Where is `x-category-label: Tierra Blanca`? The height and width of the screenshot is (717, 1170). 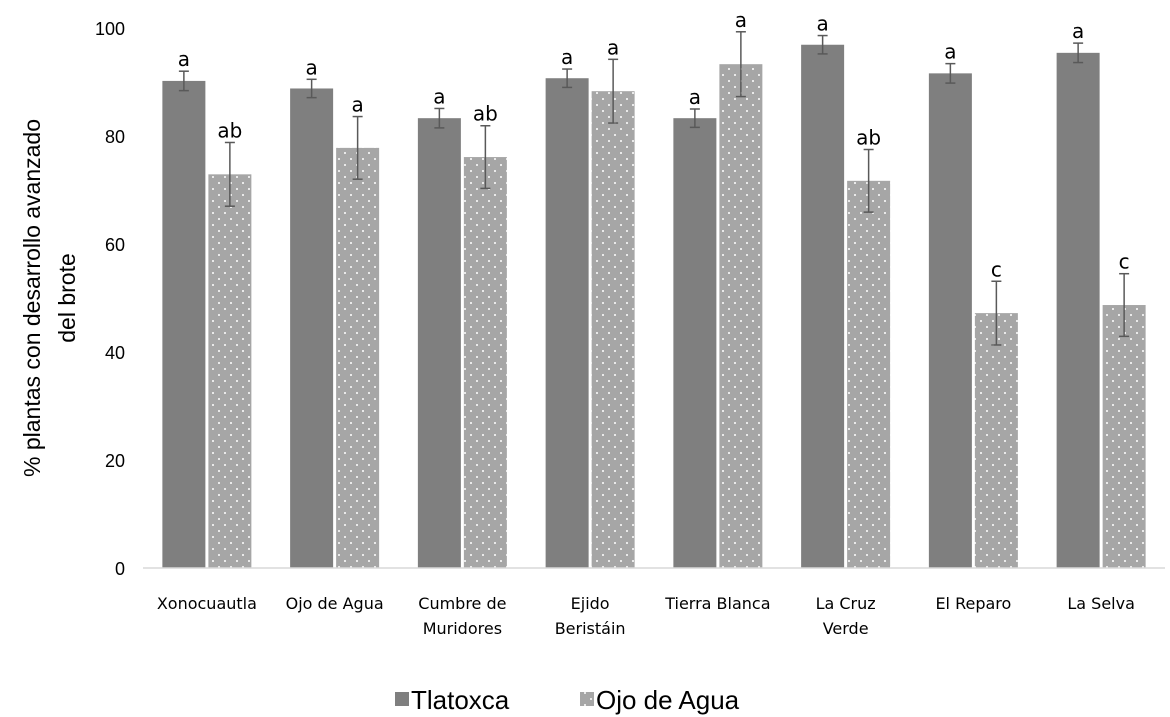 x-category-label: Tierra Blanca is located at coordinates (717, 603).